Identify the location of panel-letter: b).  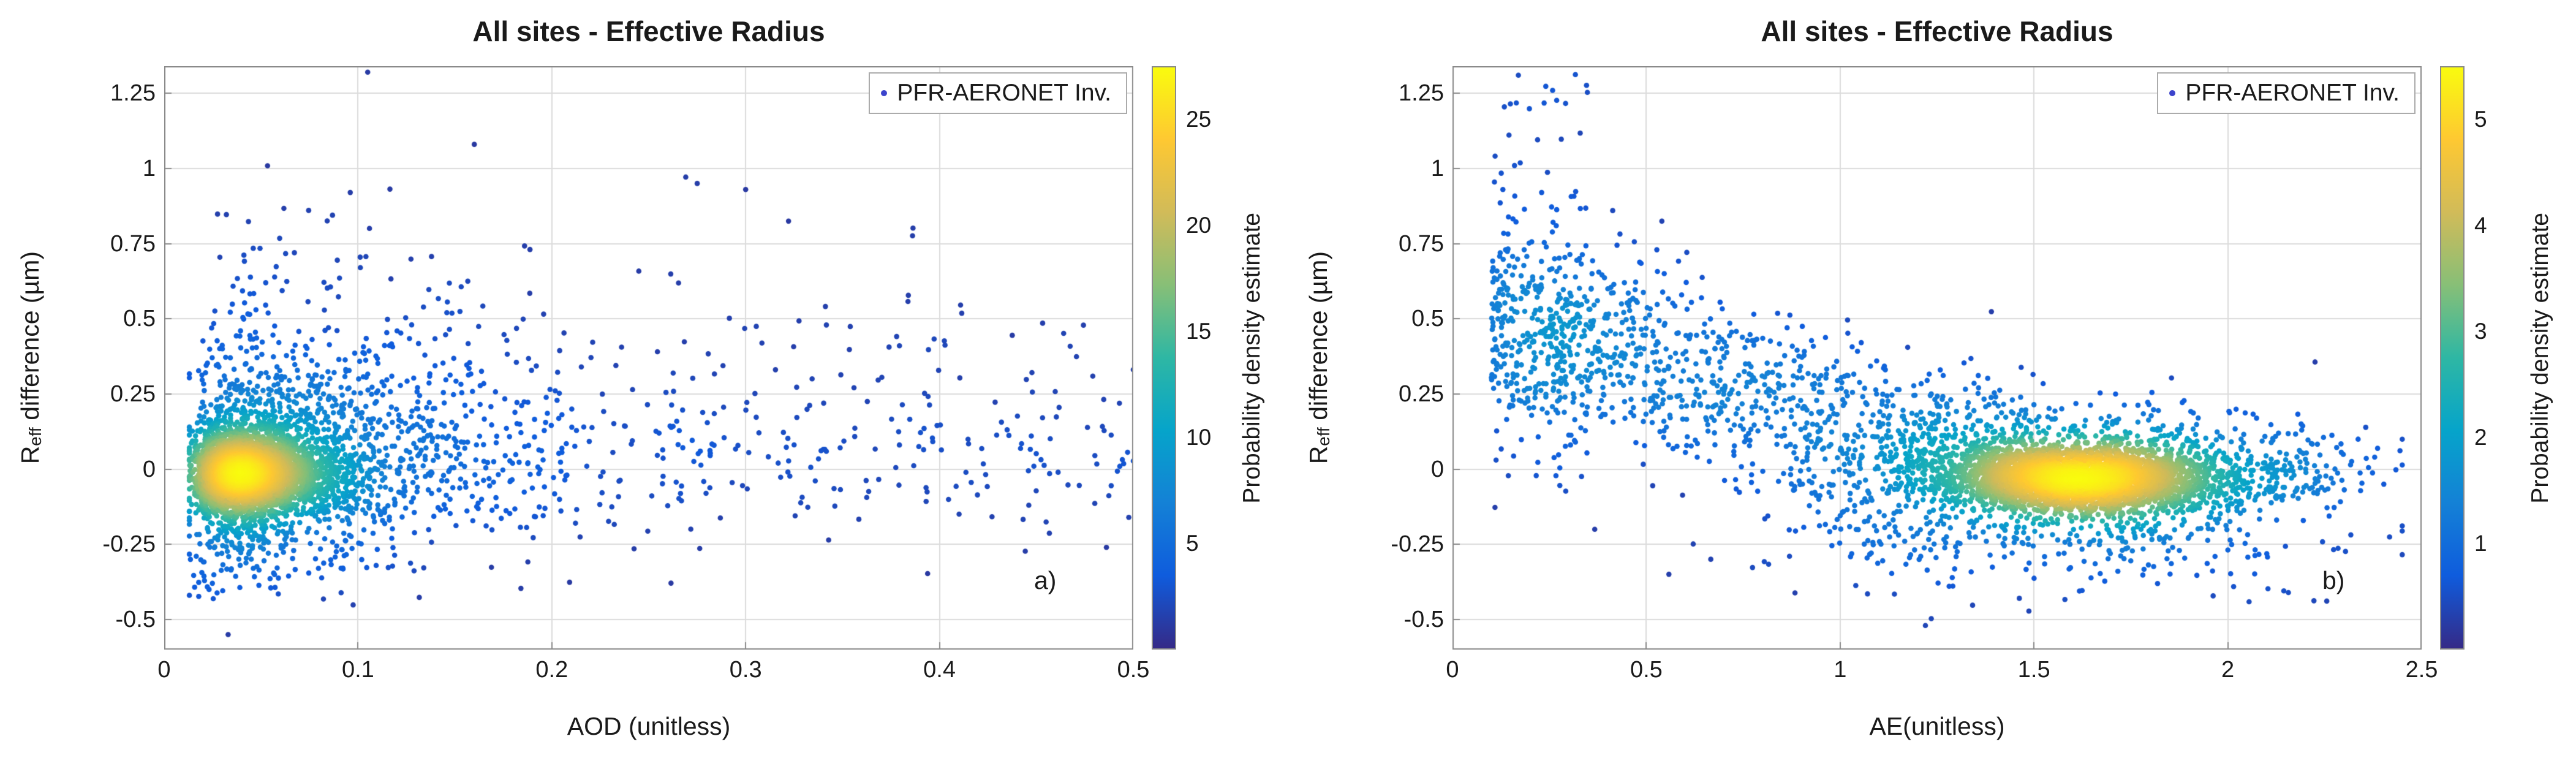
(2333, 580).